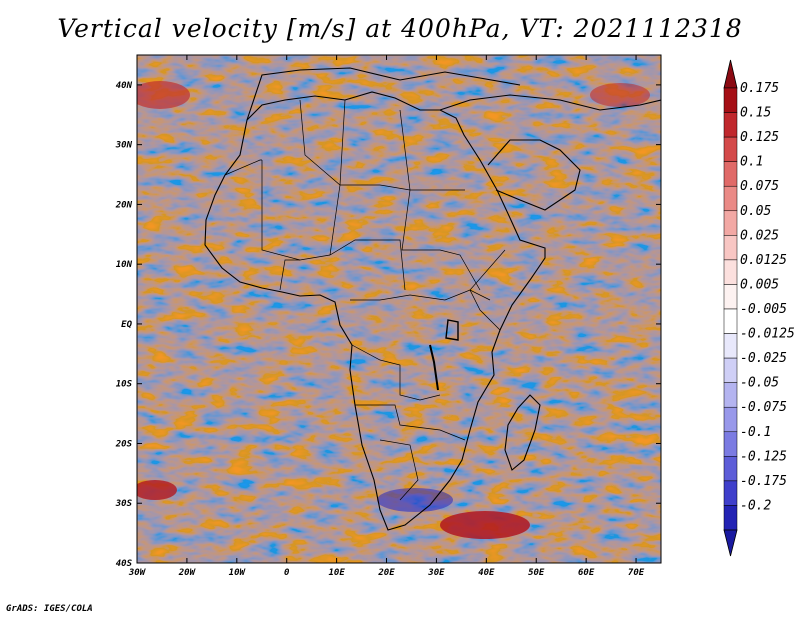  What do you see at coordinates (536, 573) in the screenshot?
I see `x-tick-label: 50E` at bounding box center [536, 573].